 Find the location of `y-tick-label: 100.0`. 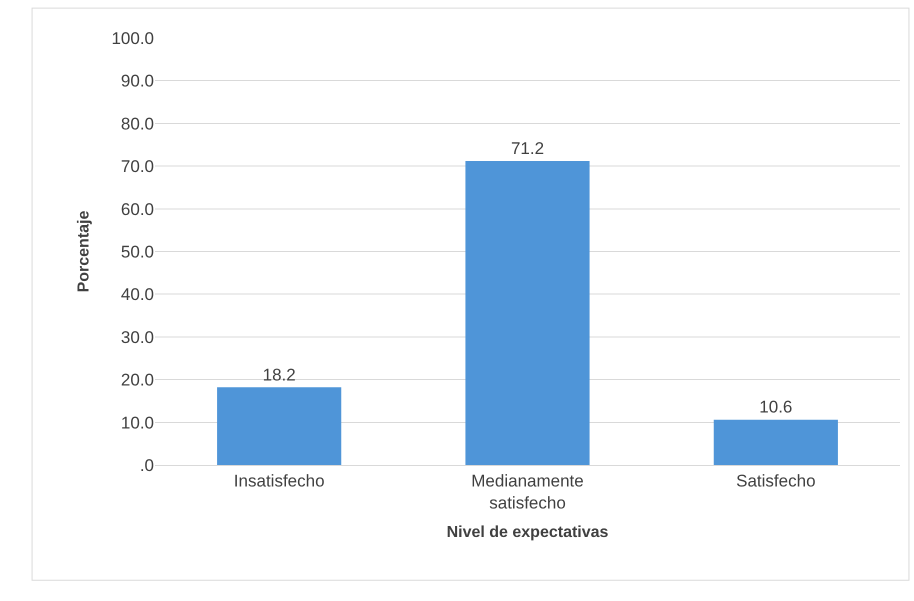

y-tick-label: 100.0 is located at coordinates (132, 38).